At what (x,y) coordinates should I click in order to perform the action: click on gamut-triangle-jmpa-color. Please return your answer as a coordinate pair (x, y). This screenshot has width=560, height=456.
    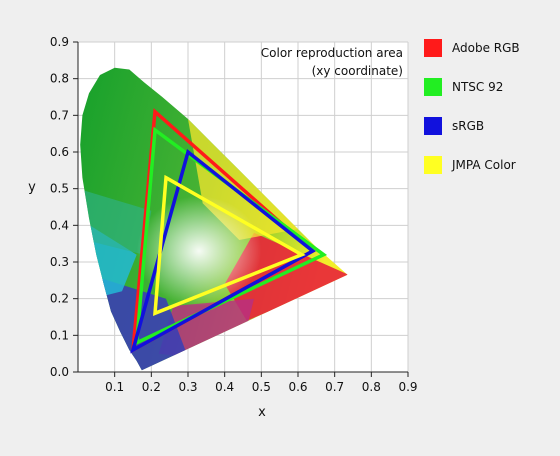
    Looking at the image, I should click on (229, 245).